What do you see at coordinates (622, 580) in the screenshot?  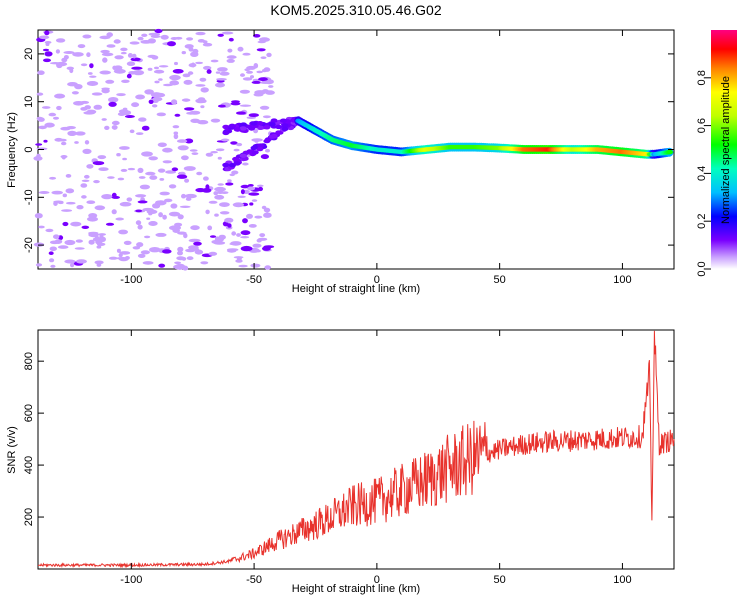 I see `x-tick-label: 100` at bounding box center [622, 580].